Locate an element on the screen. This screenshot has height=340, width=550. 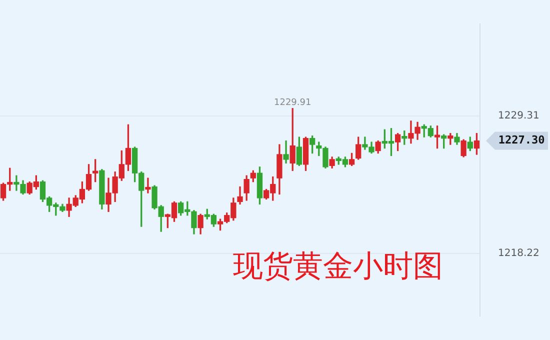
text: 现货黄金小时图 is located at coordinates (338, 266).